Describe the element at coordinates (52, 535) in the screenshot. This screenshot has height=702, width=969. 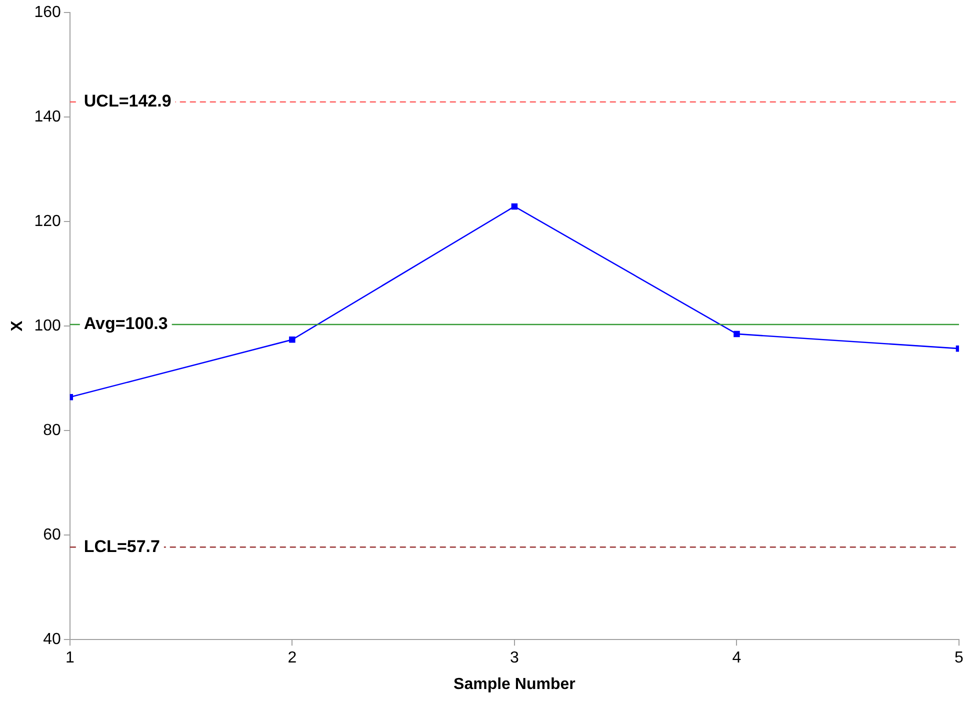
I see `y-tick-label: 60` at that location.